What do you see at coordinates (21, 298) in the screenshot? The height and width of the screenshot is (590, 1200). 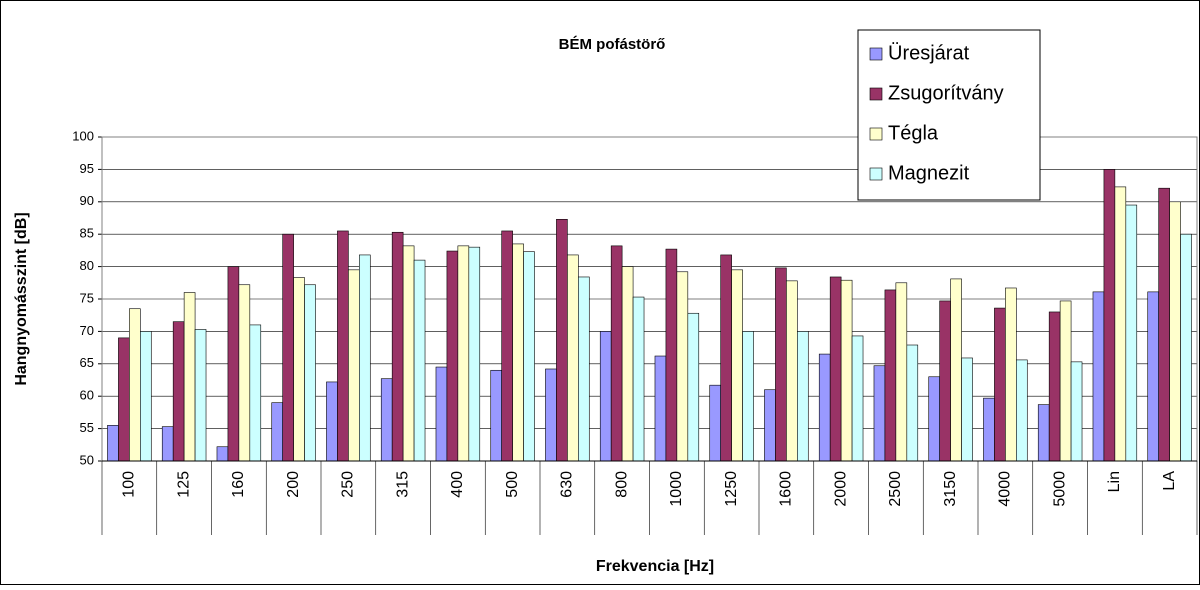 I see `y-axis-label: Hangnyomásszint [dB]` at bounding box center [21, 298].